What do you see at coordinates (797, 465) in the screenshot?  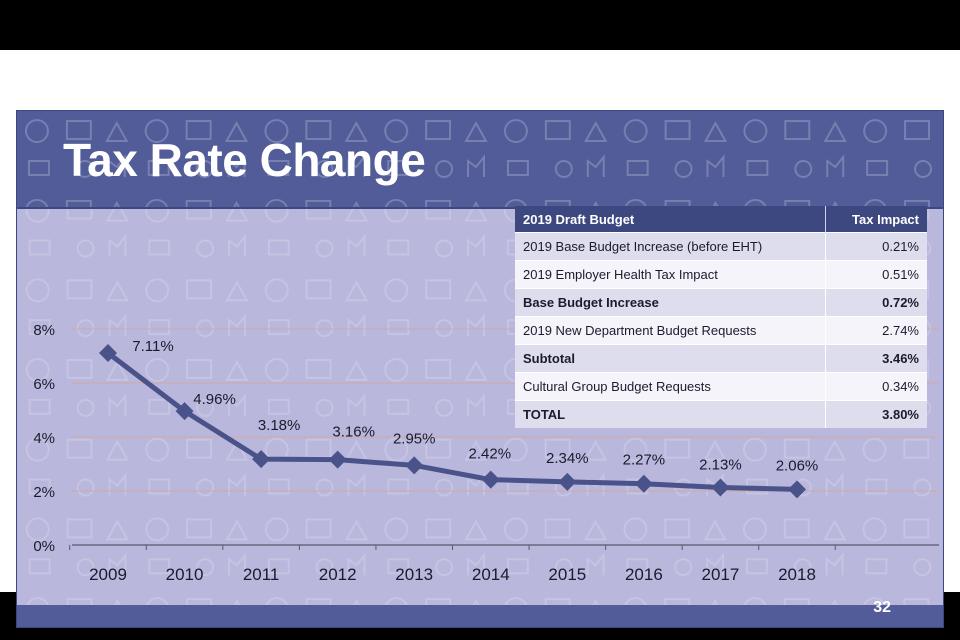 I see `data-label: 2.06%` at bounding box center [797, 465].